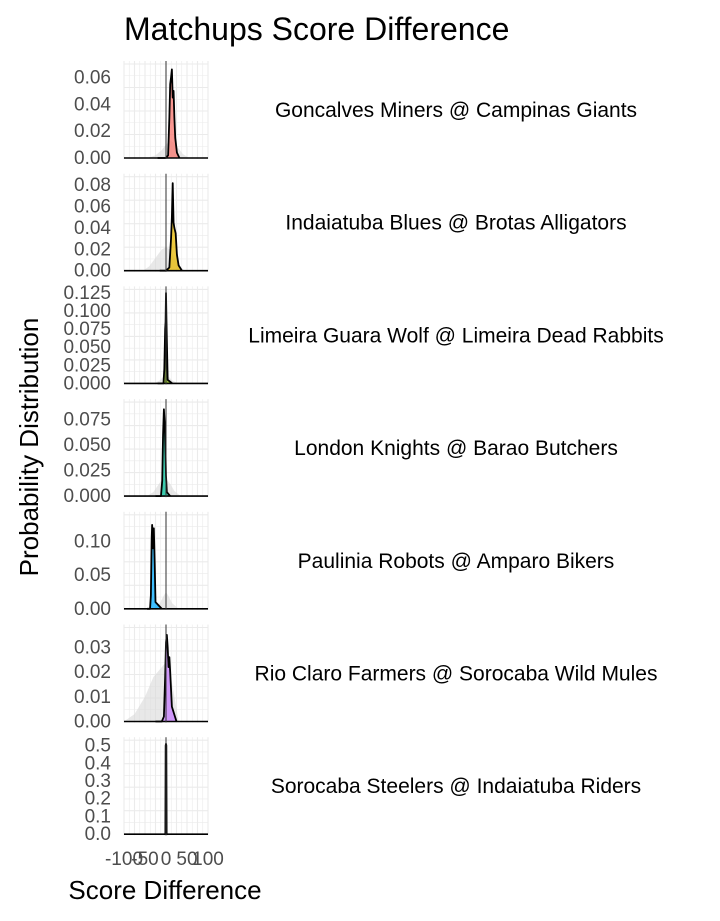  I want to click on x-axis-label: Score Difference, so click(164, 890).